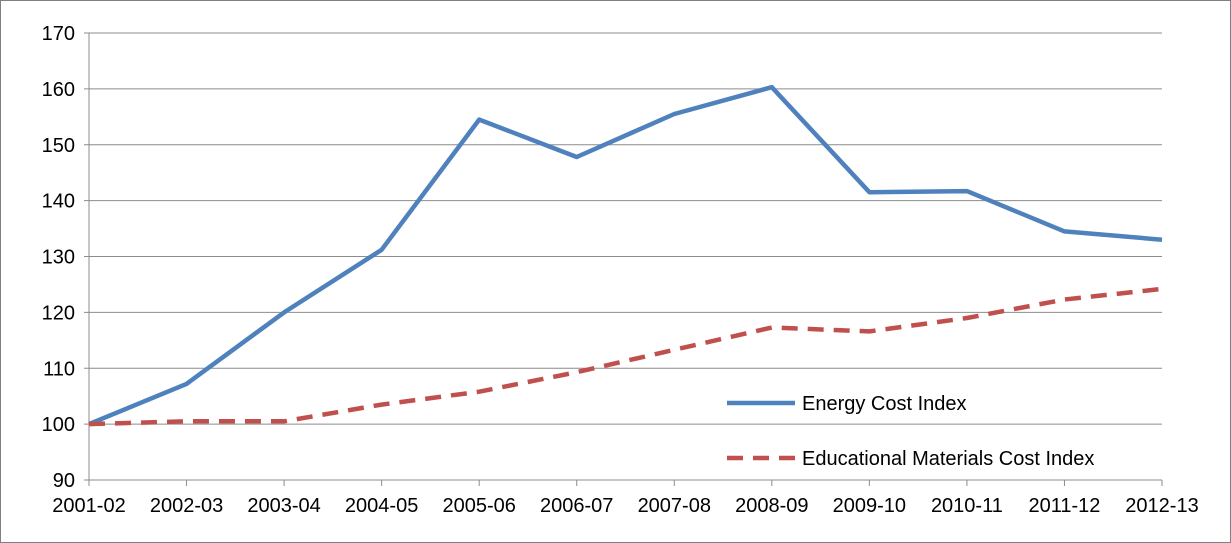 The image size is (1231, 543). What do you see at coordinates (58, 313) in the screenshot?
I see `y-tick-label: 120` at bounding box center [58, 313].